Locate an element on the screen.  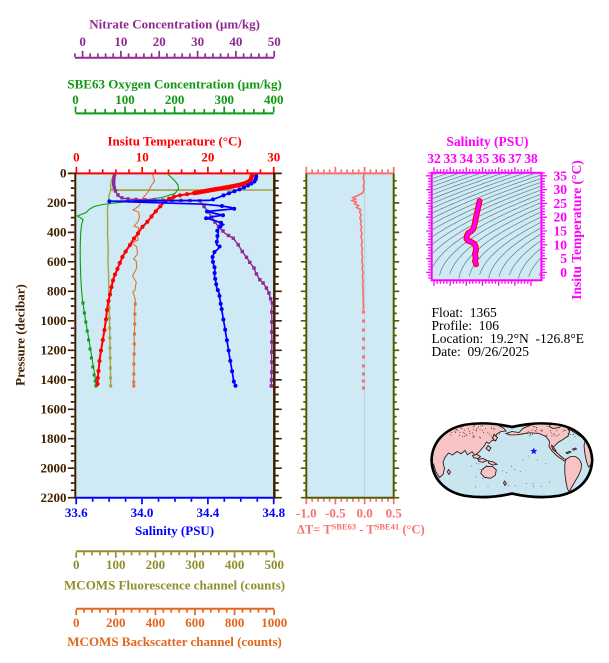
svg-text: 1600 is located at coordinates (54, 409).